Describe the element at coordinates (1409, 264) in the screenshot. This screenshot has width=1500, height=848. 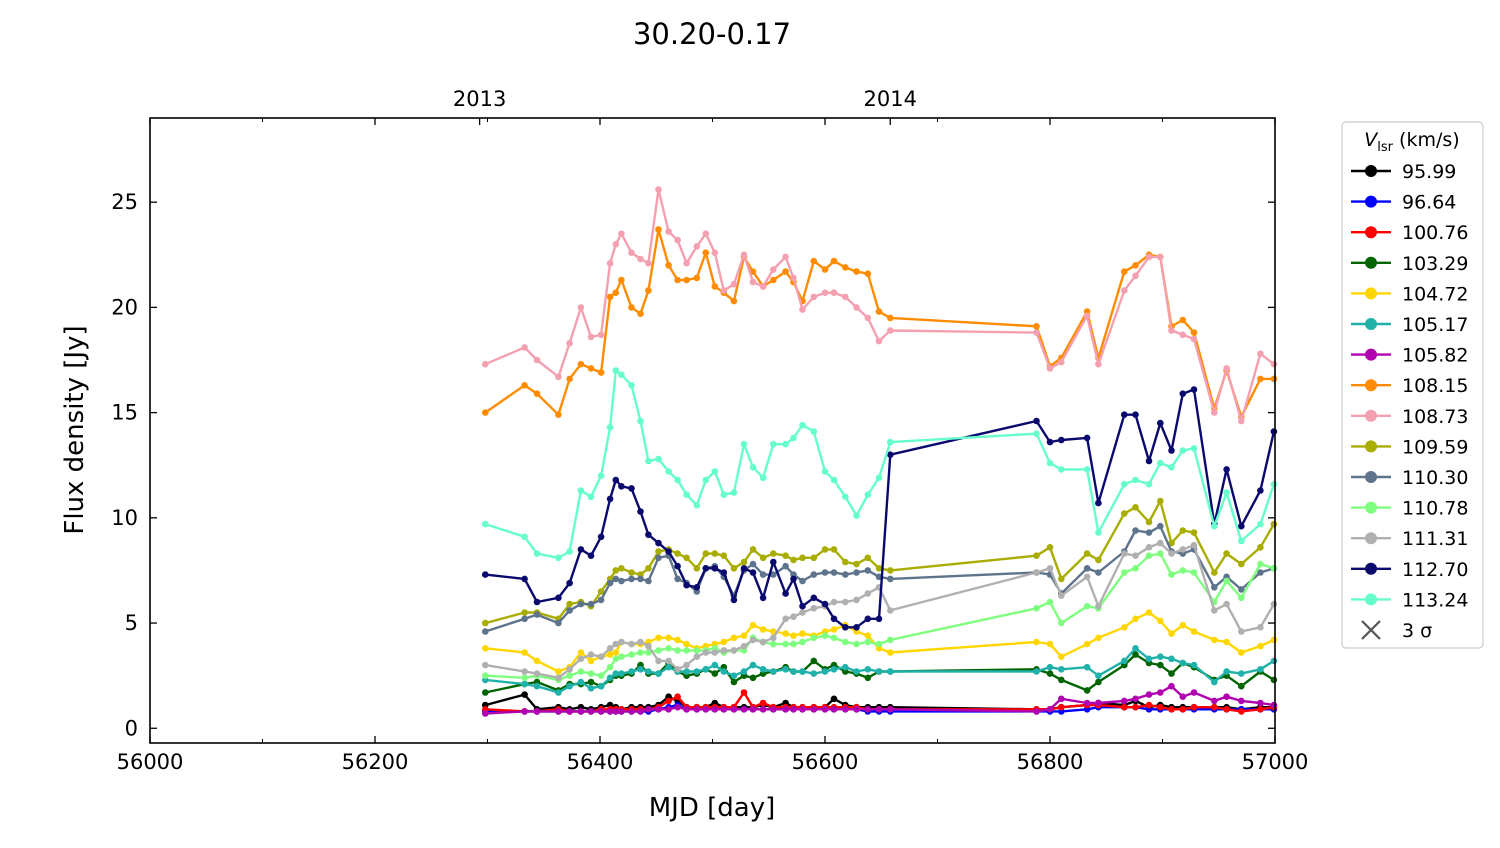
I see `legend-item: 103.29` at that location.